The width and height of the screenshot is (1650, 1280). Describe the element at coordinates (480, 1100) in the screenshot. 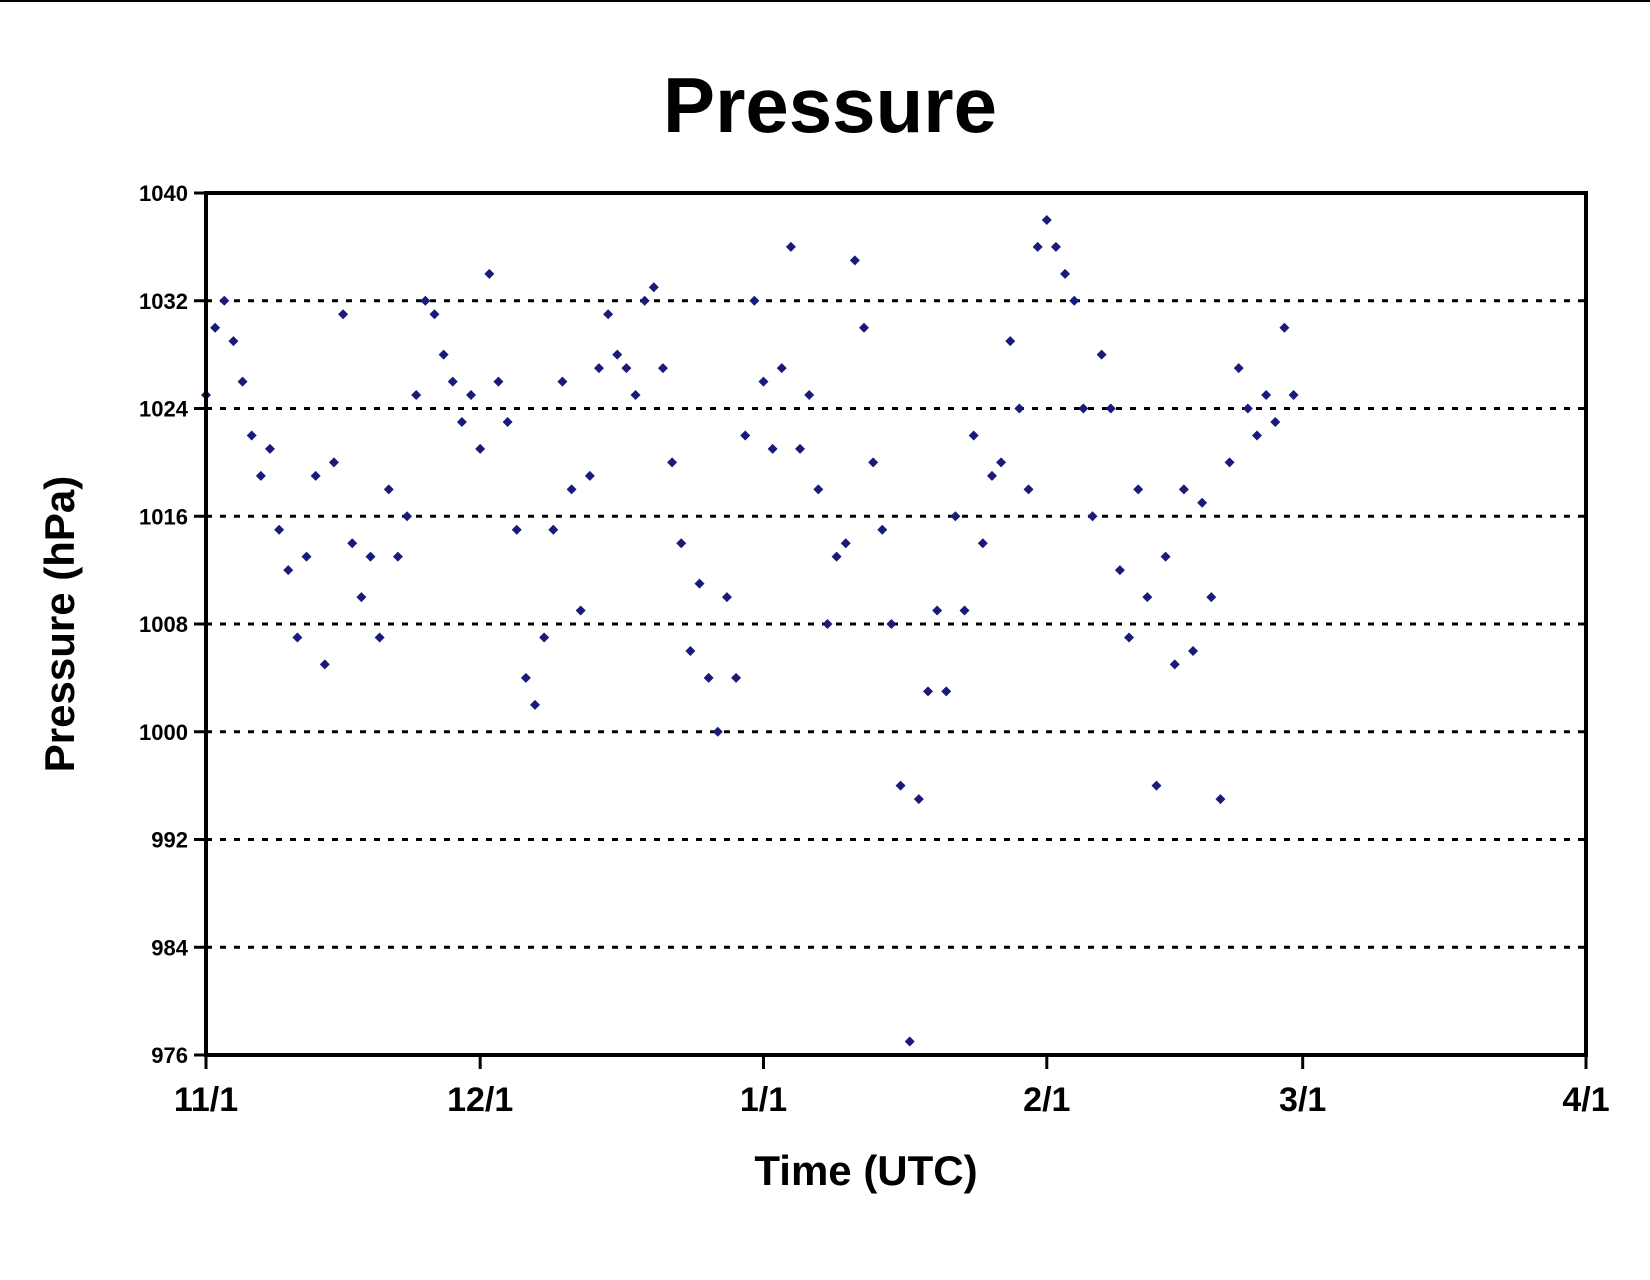

I see `x-tick-label: 12/1` at that location.